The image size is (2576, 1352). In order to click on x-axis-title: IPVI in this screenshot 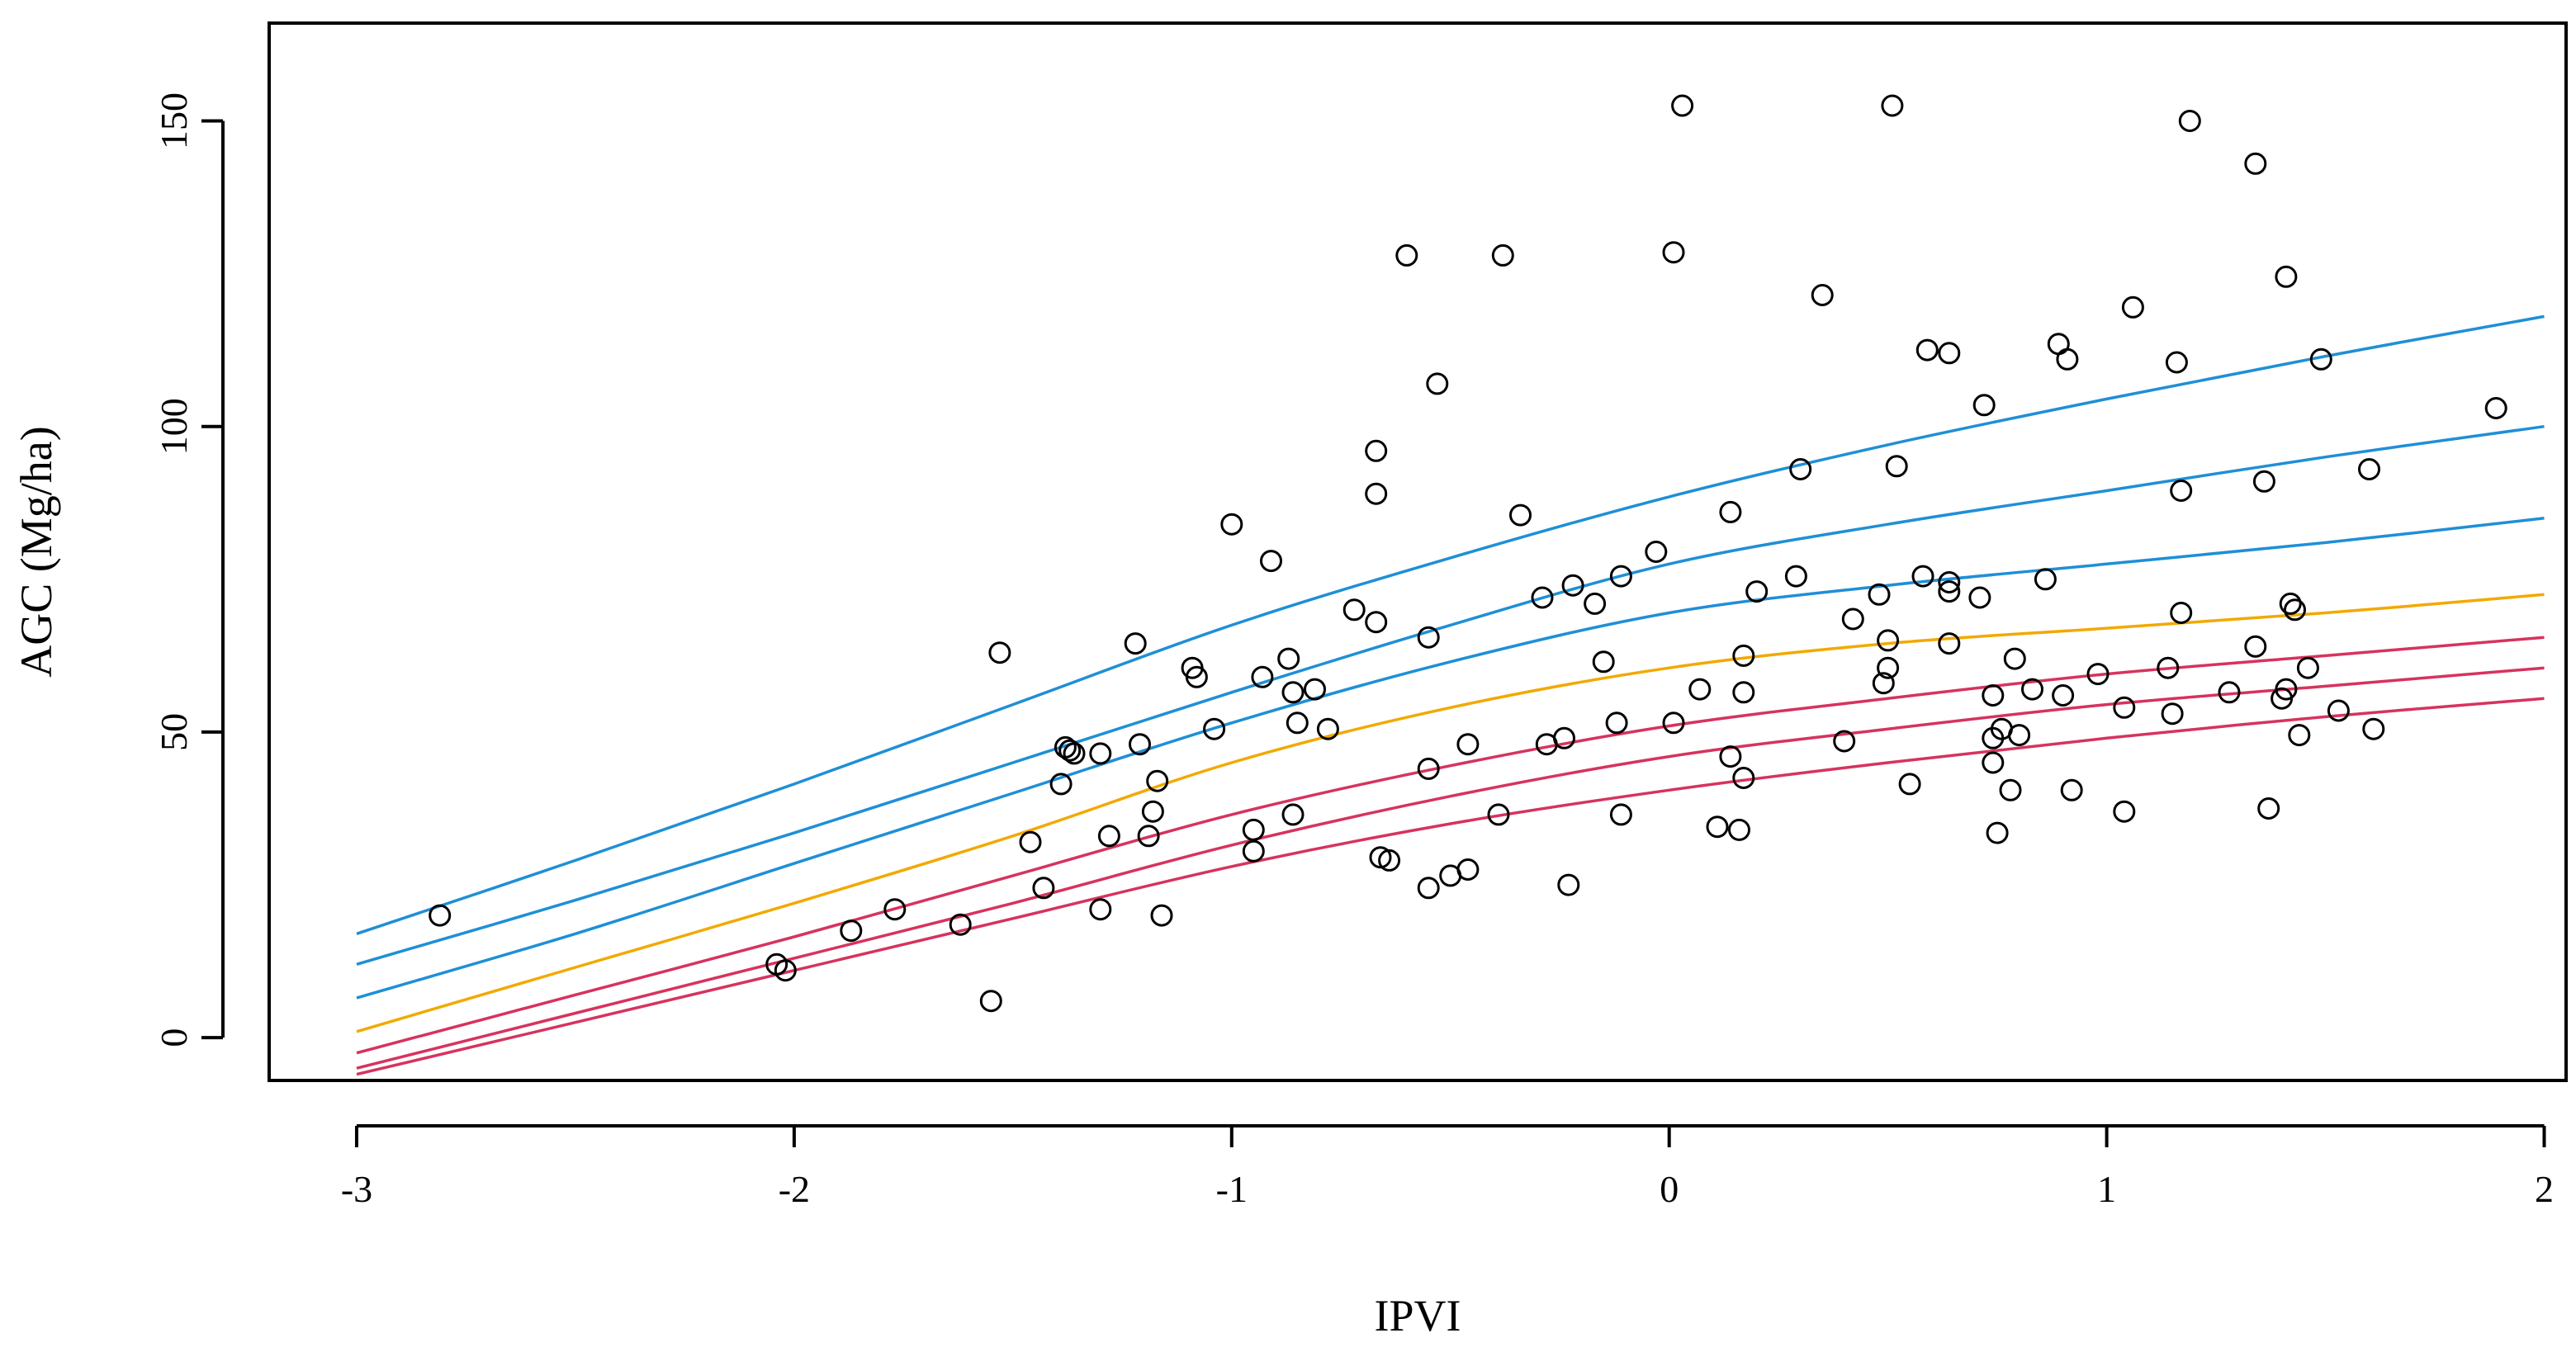, I will do `click(1418, 1315)`.